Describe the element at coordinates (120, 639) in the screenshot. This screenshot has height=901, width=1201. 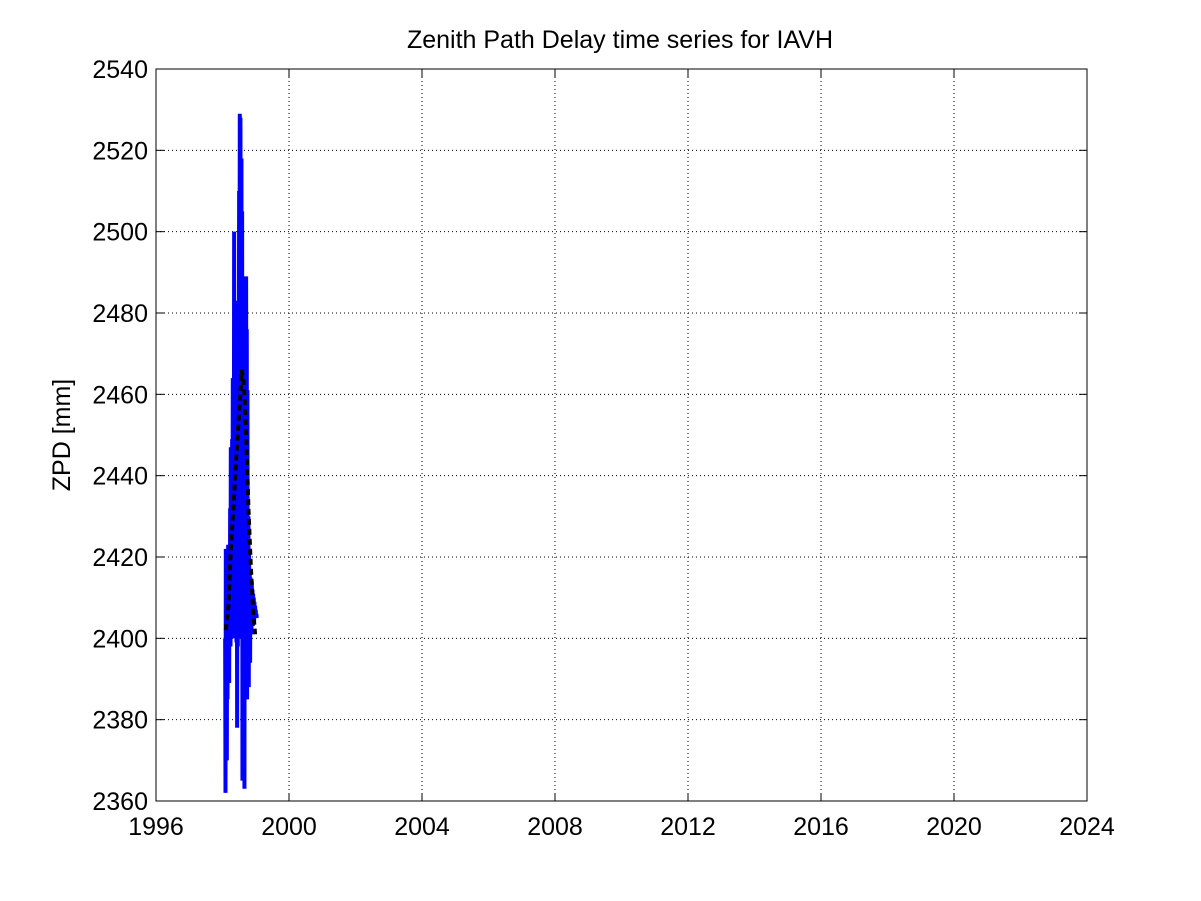
I see `y-tick-label: 2400` at that location.